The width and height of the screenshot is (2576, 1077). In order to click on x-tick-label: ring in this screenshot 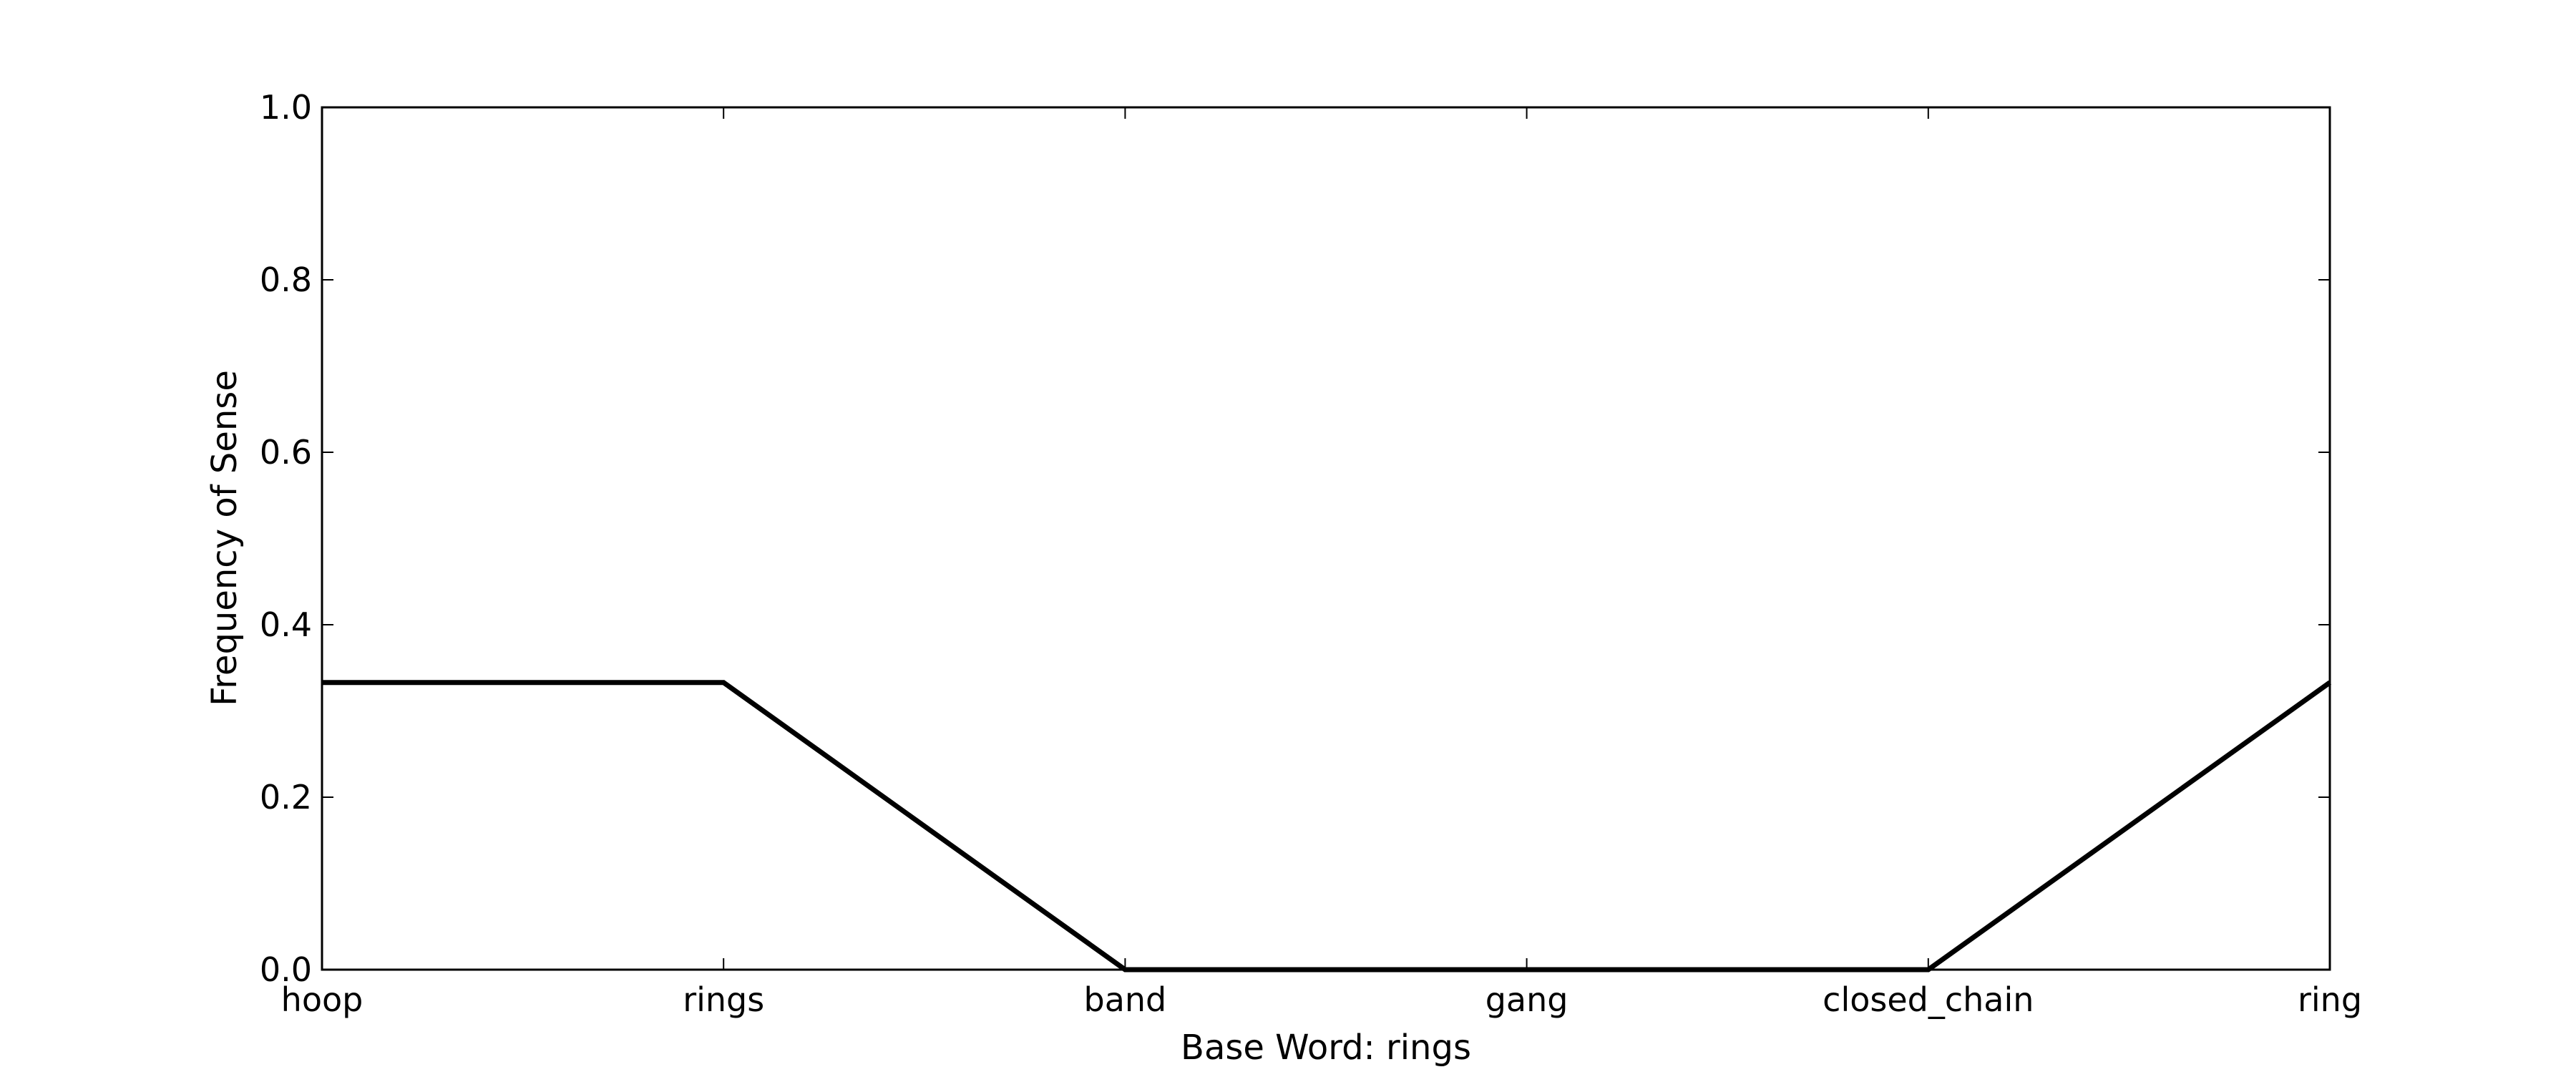, I will do `click(2330, 1000)`.